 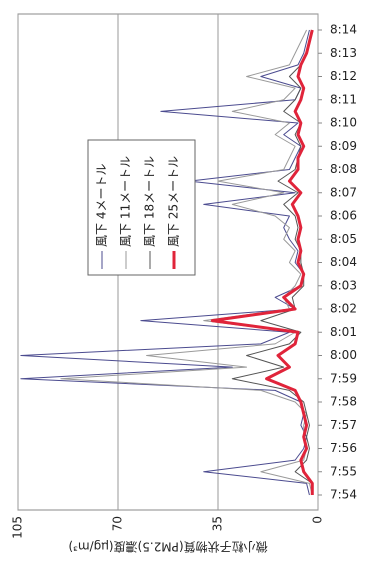 What do you see at coordinates (343, 448) in the screenshot?
I see `x-tick-label: 7:56` at bounding box center [343, 448].